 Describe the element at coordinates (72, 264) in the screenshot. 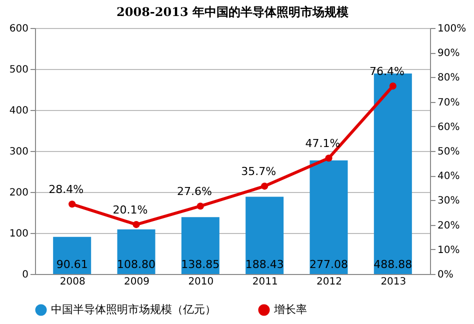

I see `data-label: 90.61` at that location.